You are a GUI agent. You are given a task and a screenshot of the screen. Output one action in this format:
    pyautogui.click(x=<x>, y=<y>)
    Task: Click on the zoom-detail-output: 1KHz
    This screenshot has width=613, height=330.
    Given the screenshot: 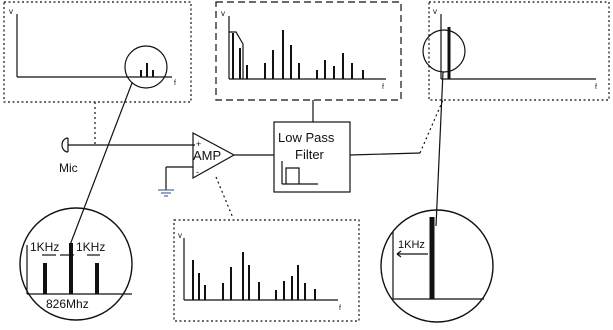 What is the action you would take?
    pyautogui.click(x=437, y=266)
    